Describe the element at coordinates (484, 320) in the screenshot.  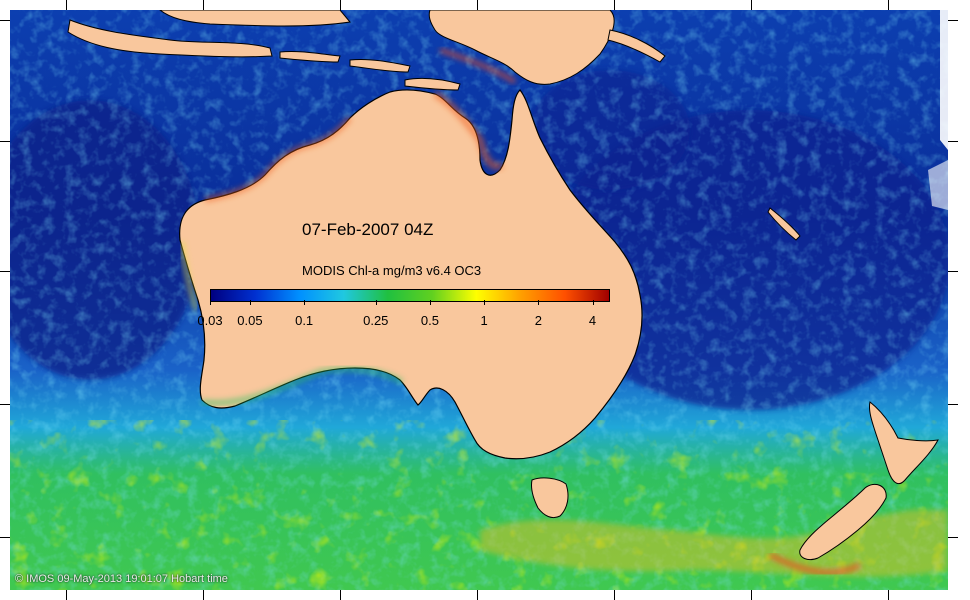
I see `colorbar-tick-label: 1` at that location.